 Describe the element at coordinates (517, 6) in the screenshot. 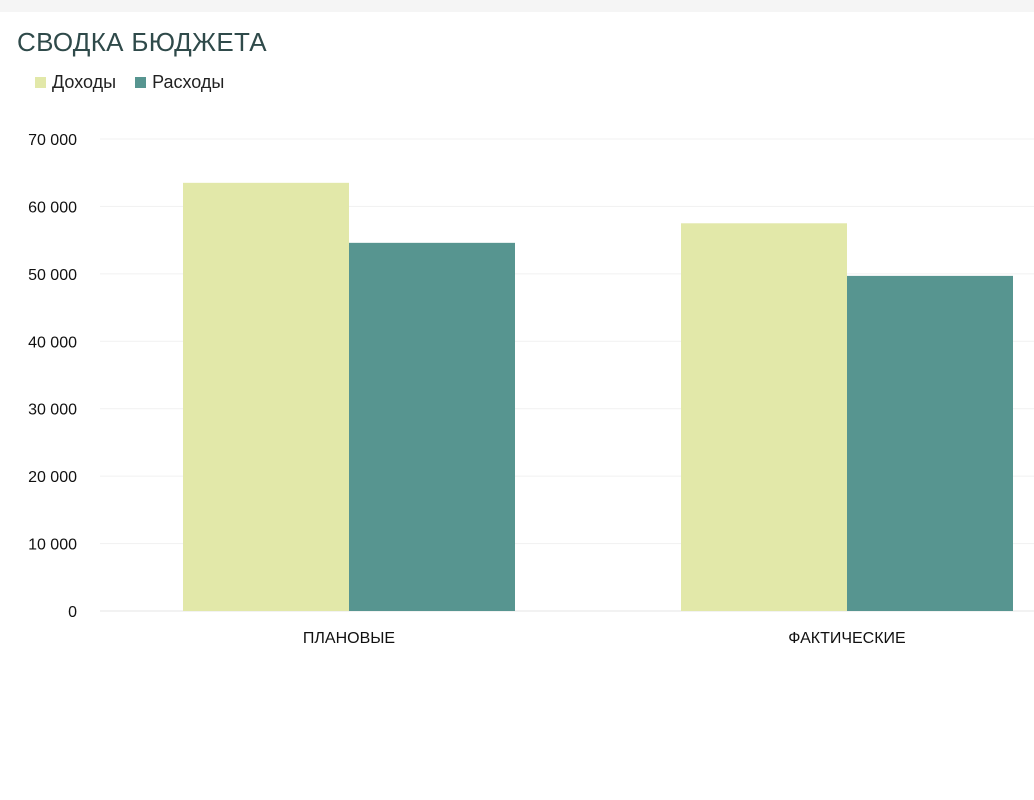

I see `top-bar` at that location.